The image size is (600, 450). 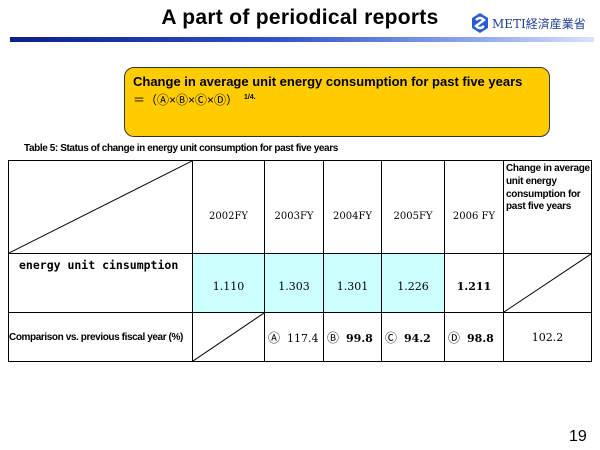 I want to click on comparison-2004: Ⓑ 99.8, so click(x=352, y=337).